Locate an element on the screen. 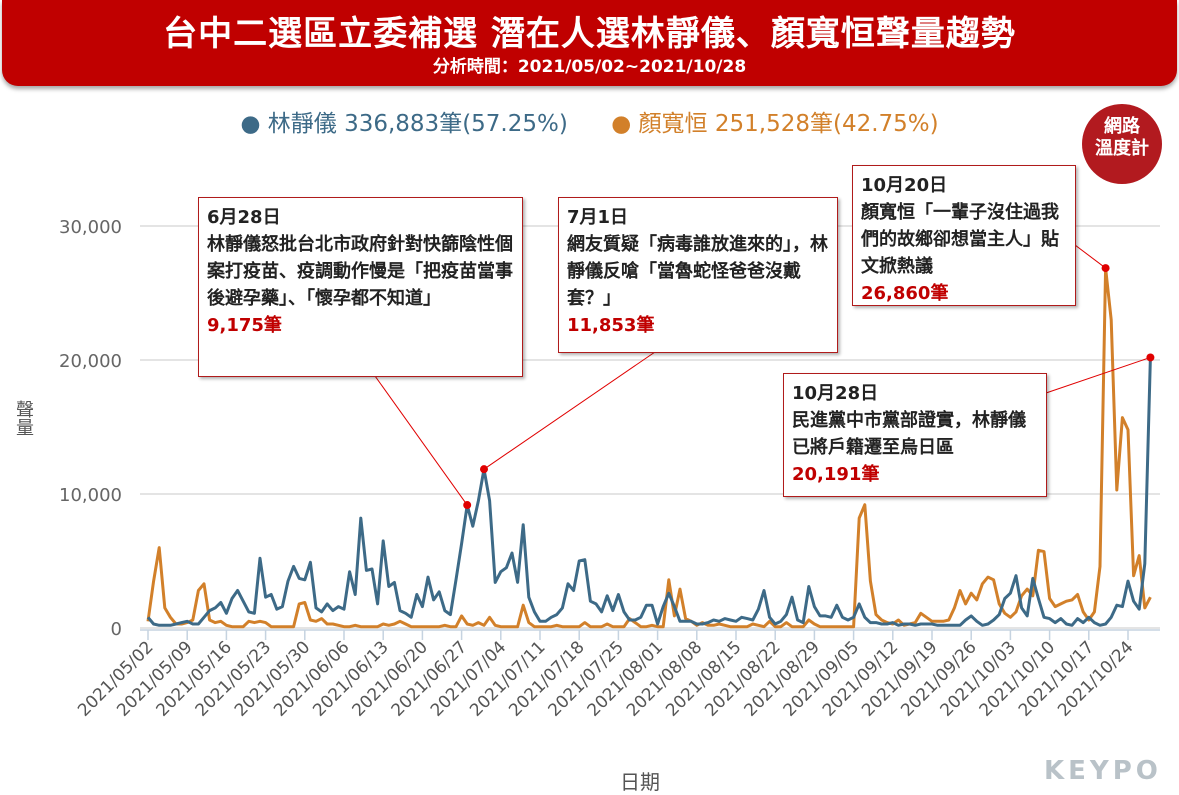 The height and width of the screenshot is (795, 1179). legend-item-yan: ● 顏寬恒 251,528筆(42.75%) is located at coordinates (774, 124).